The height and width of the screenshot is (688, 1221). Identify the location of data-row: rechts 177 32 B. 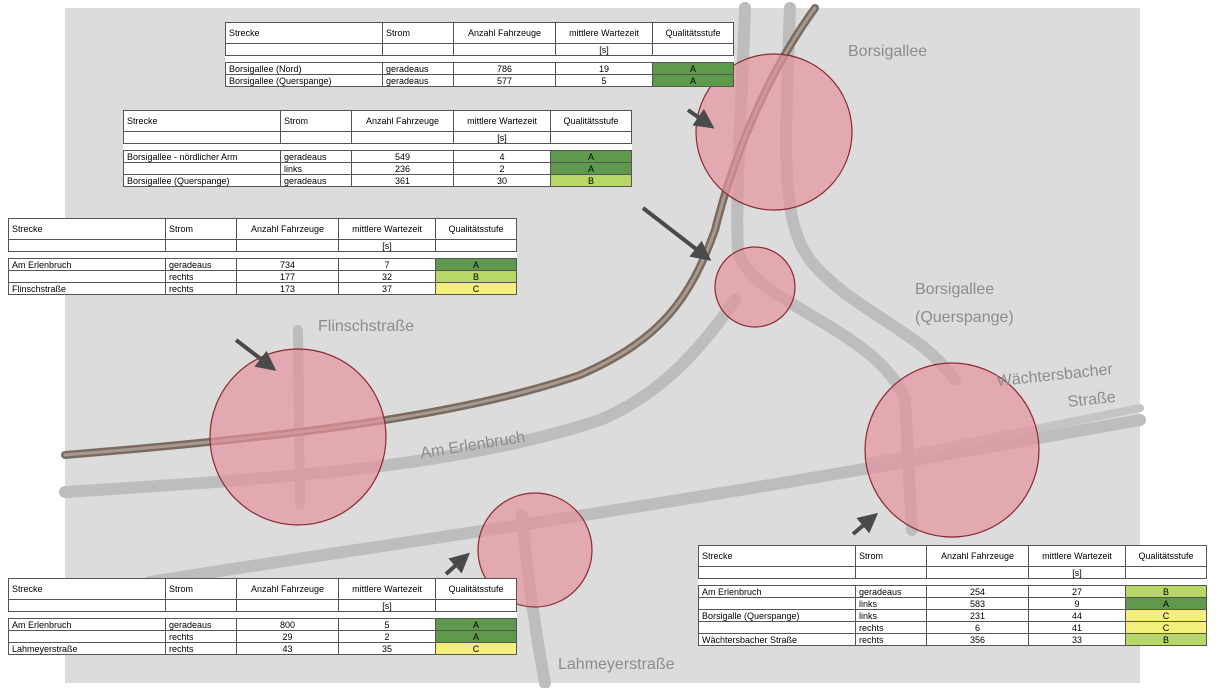
(262, 276).